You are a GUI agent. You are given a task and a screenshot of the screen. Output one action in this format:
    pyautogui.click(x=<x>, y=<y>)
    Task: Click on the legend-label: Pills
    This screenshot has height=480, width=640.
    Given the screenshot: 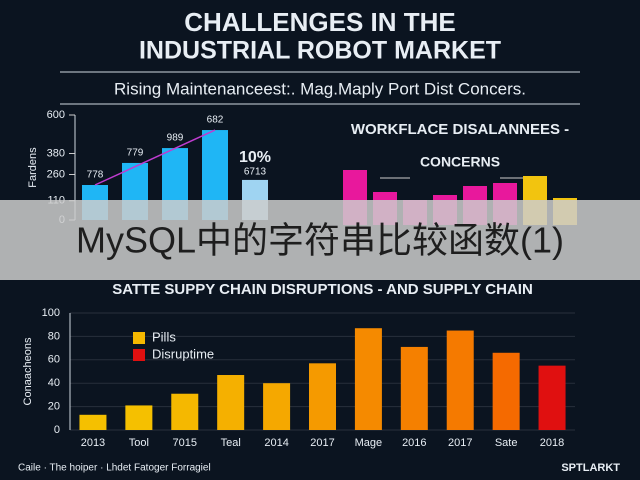 What is the action you would take?
    pyautogui.click(x=164, y=336)
    